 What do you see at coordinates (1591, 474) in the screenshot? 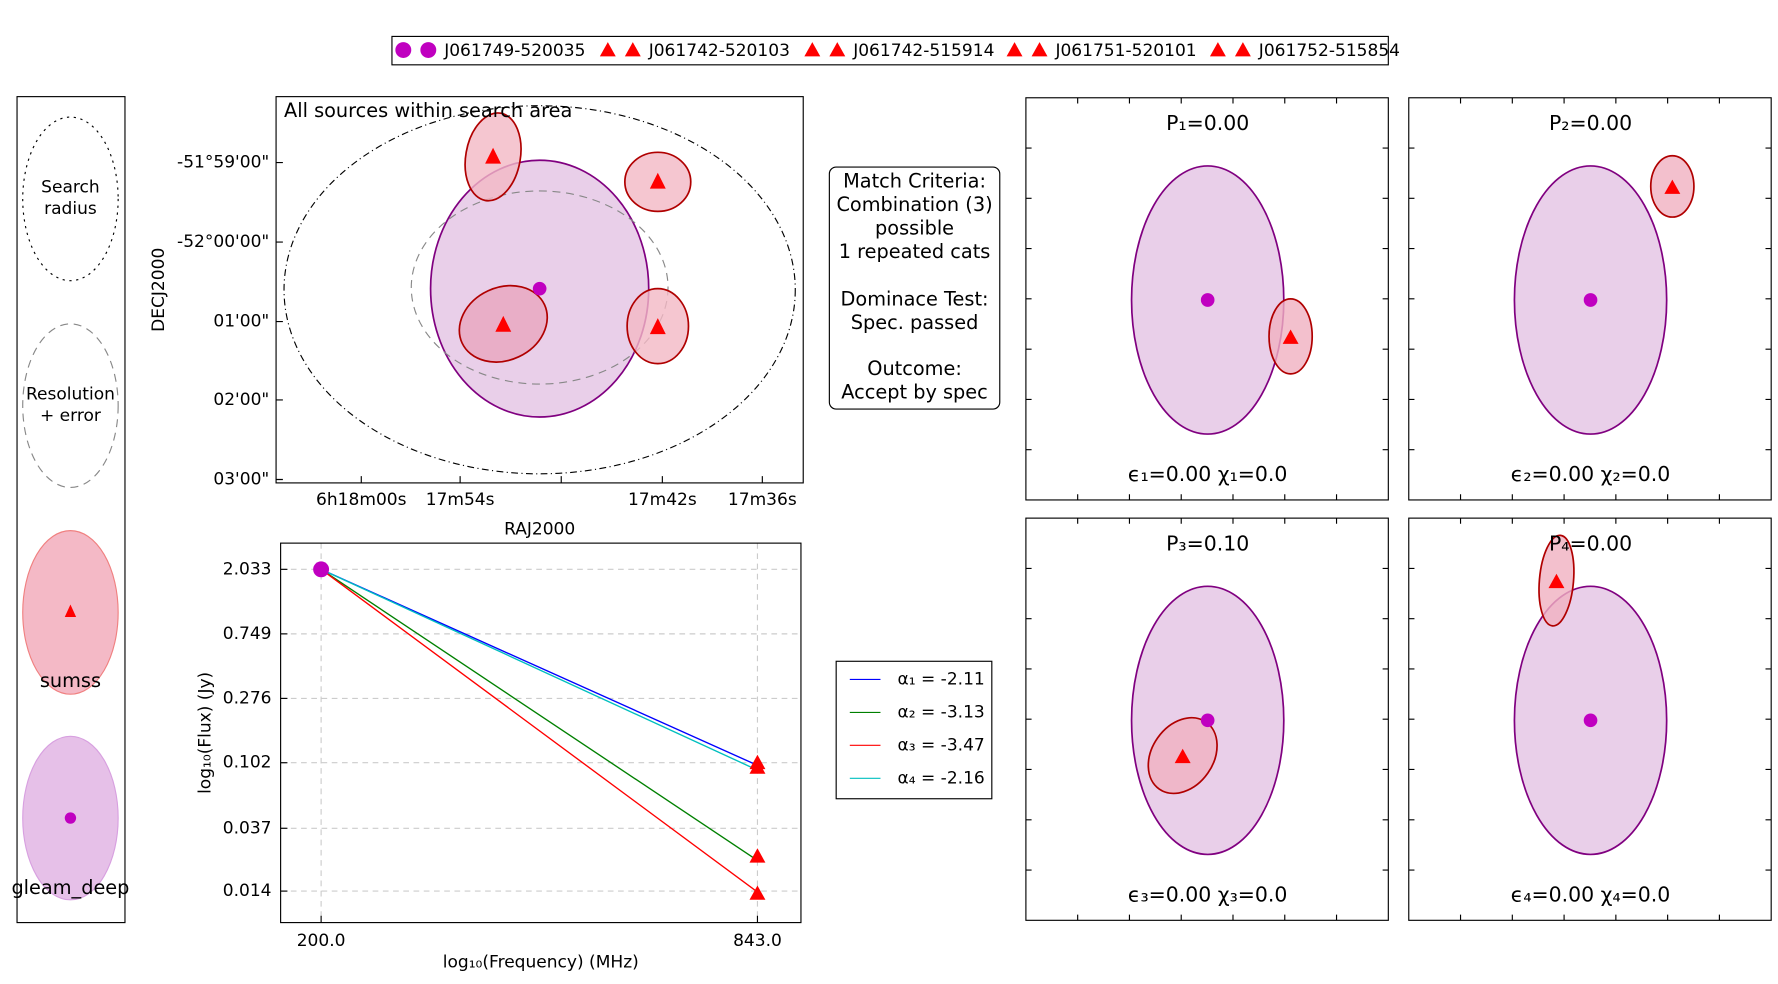
I see `panel-stats: ϵ₂=0.00 χ₂=0.0` at bounding box center [1591, 474].